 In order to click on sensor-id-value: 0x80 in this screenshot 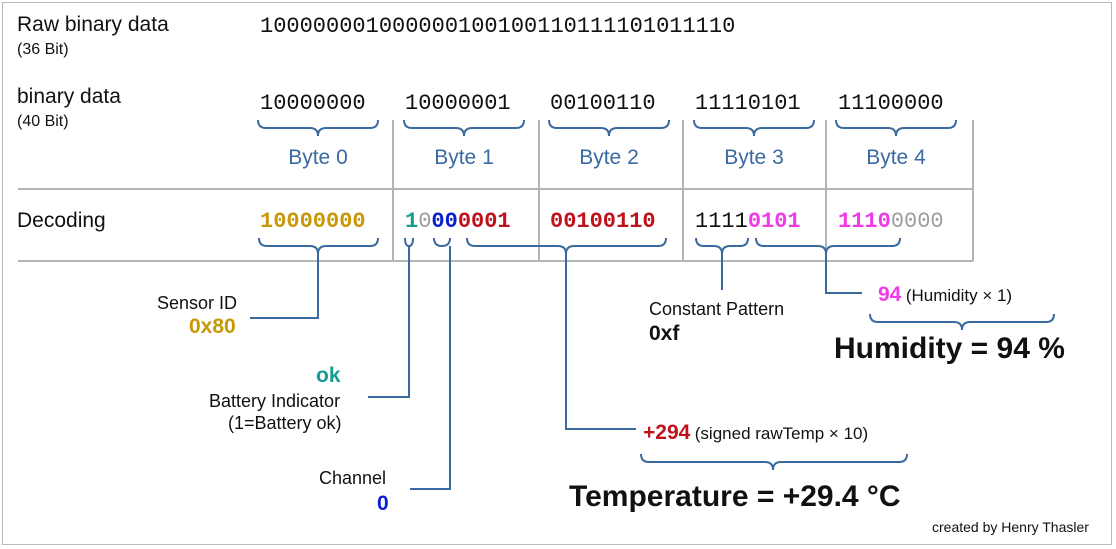, I will do `click(212, 326)`.